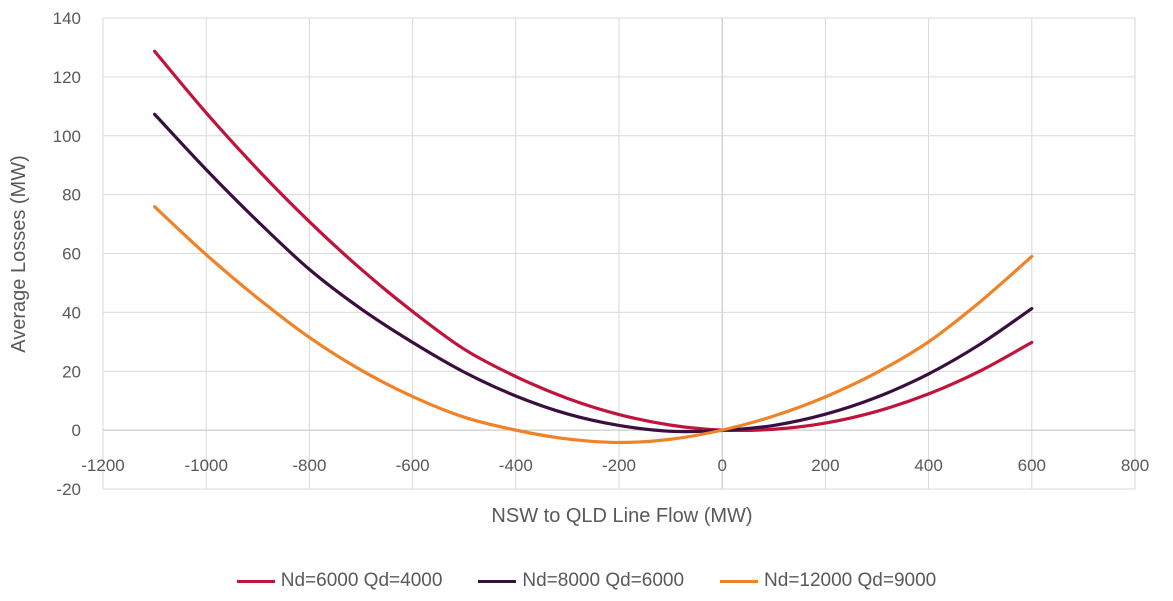  I want to click on x-tick-label: -800, so click(309, 465).